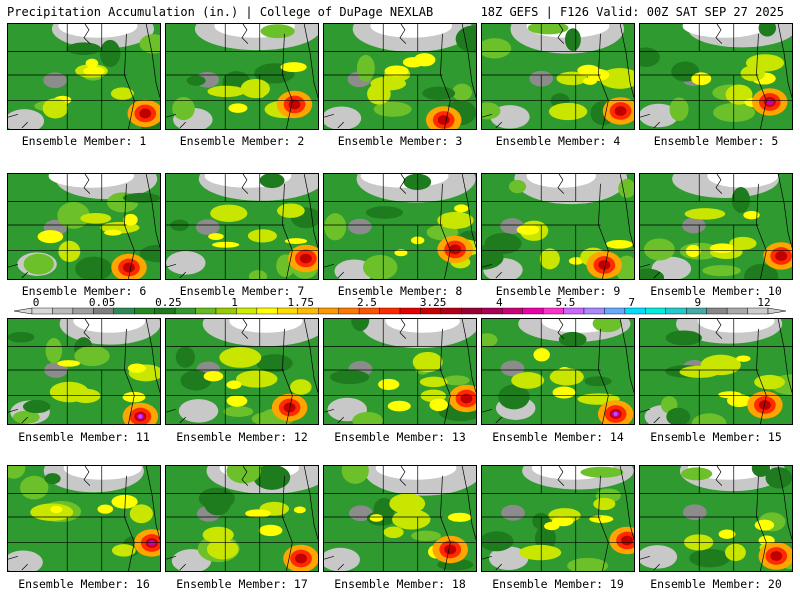 Image resolution: width=800 pixels, height=600 pixels. Describe the element at coordinates (84, 437) in the screenshot. I see `member-label: Ensemble Member: 11` at that location.